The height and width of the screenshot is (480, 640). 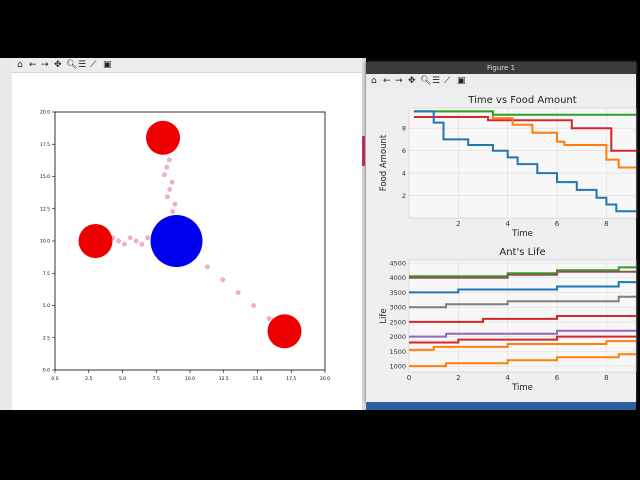 What do you see at coordinates (45, 145) in the screenshot?
I see `y-tick-label: 17.5` at bounding box center [45, 145].